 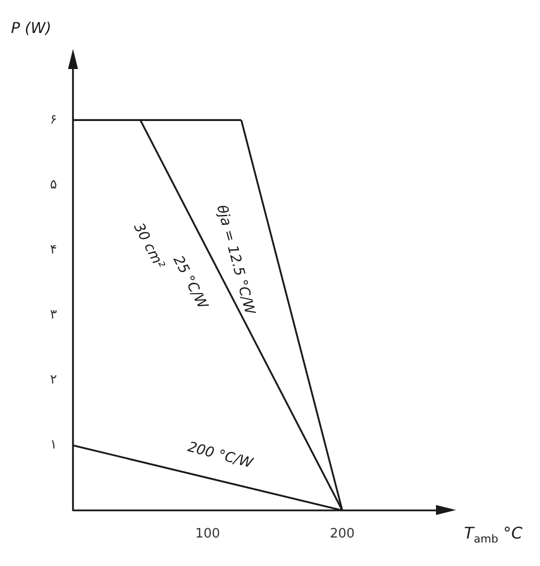 I want to click on y-tick-label: ۱, so click(x=53, y=445).